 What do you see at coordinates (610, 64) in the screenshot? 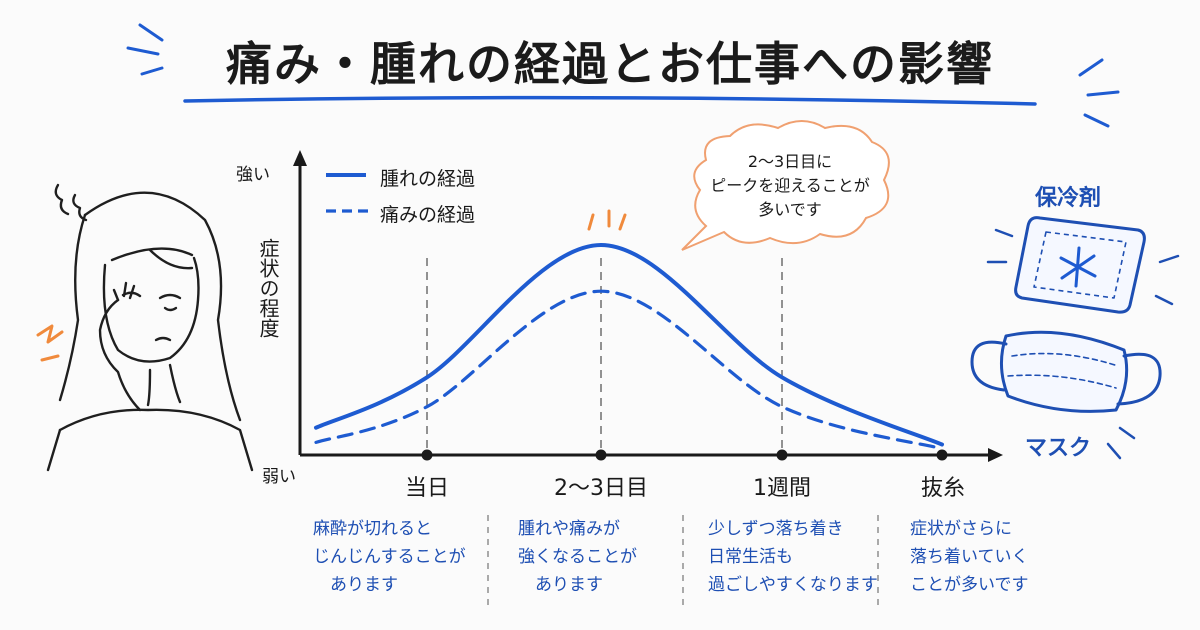
I see `page-title: 痛み・腫れの経過とお仕事への影響` at bounding box center [610, 64].